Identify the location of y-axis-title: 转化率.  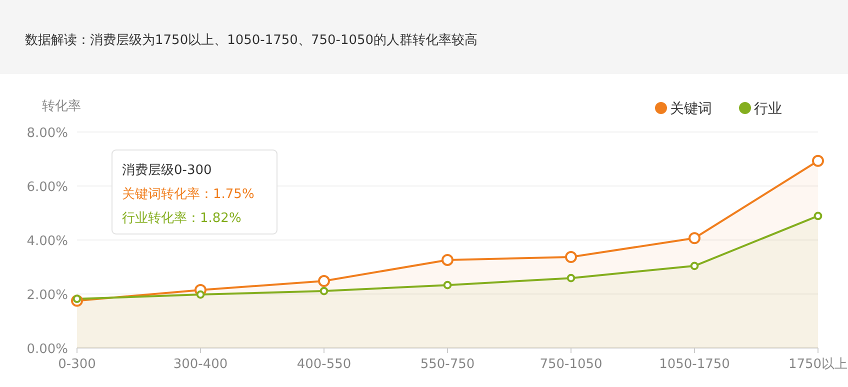
(61, 106).